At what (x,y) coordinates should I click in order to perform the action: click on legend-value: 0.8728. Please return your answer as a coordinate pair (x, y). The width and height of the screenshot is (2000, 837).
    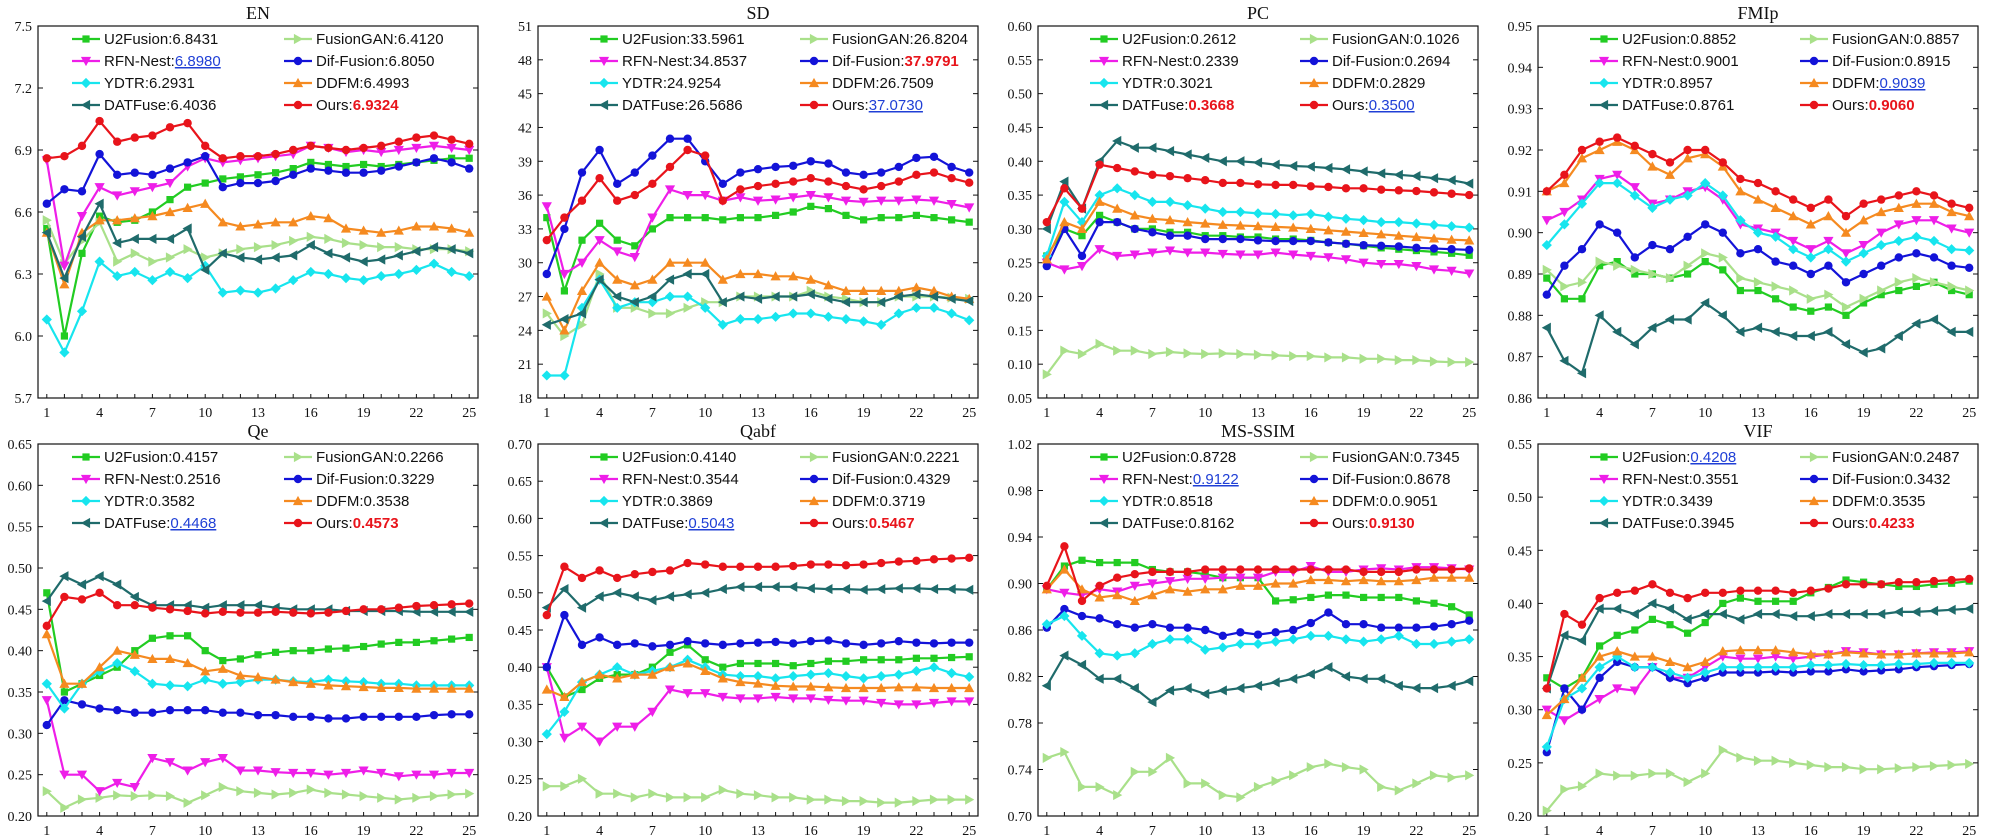
    Looking at the image, I should click on (1213, 457).